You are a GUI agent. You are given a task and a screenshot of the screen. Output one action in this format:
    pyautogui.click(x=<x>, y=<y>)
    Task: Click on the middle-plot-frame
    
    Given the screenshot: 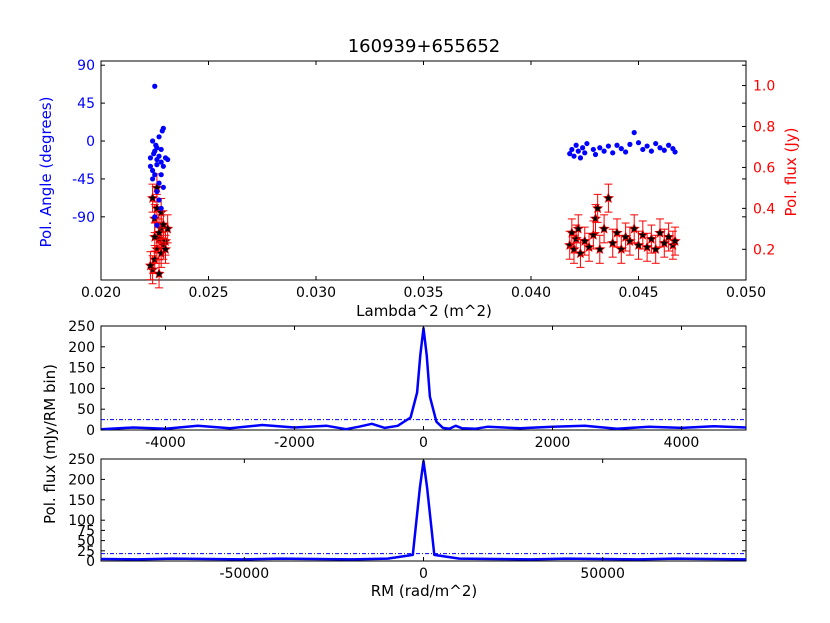 What is the action you would take?
    pyautogui.click(x=423, y=378)
    